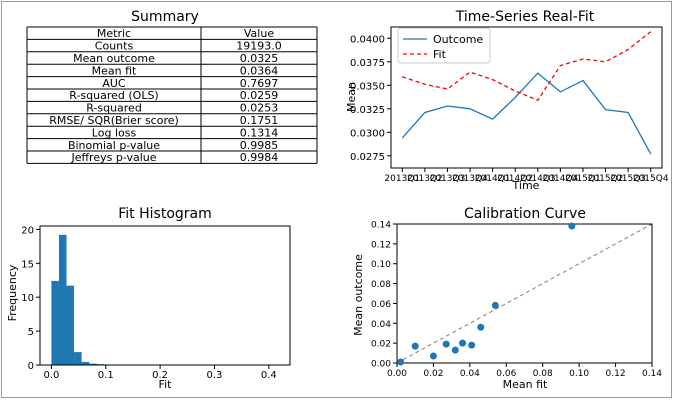  Describe the element at coordinates (381, 265) in the screenshot. I see `calibration-ytick-label: 0.10` at that location.